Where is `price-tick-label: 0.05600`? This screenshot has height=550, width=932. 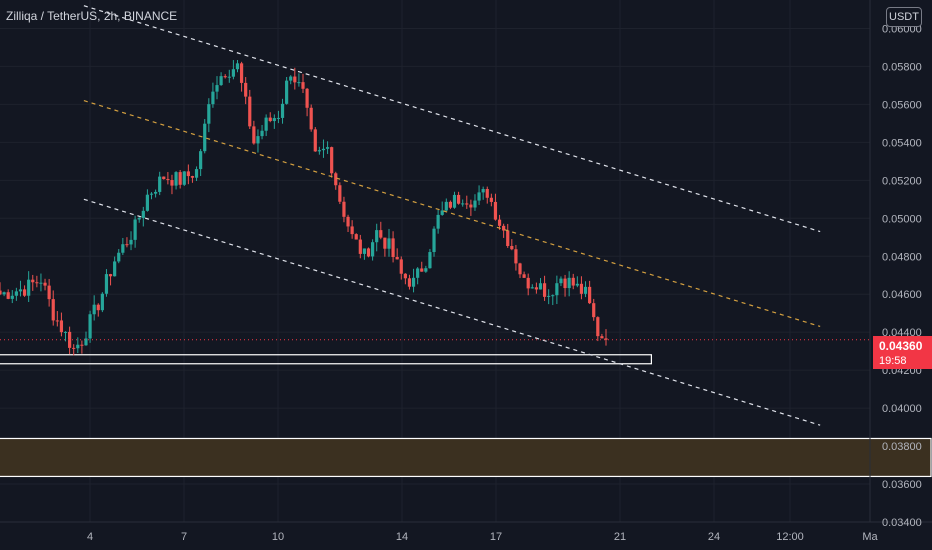
price-tick-label: 0.05600 is located at coordinates (902, 105).